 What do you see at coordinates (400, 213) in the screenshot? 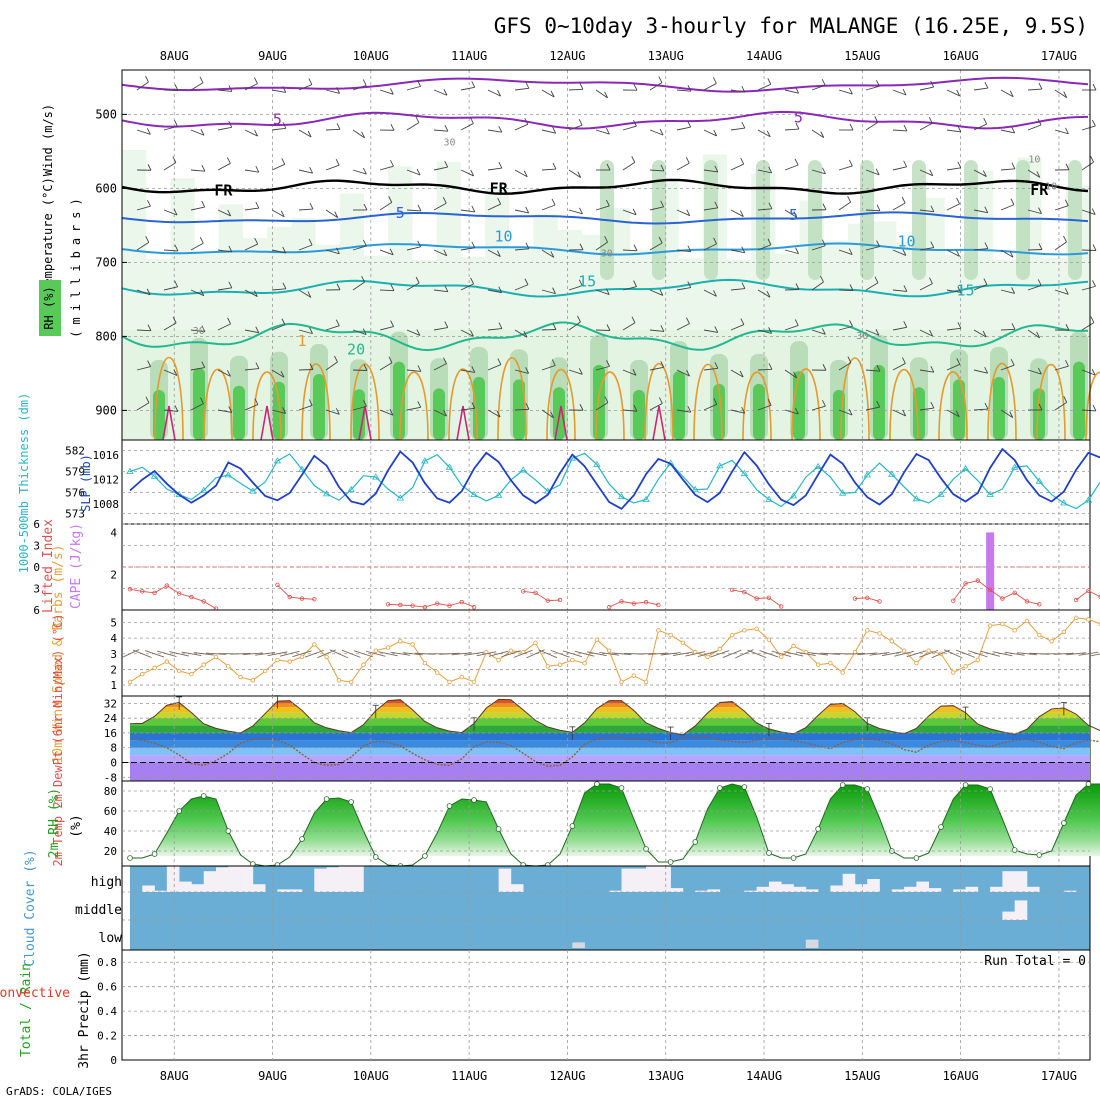
I see `contour-label: 5` at bounding box center [400, 213].